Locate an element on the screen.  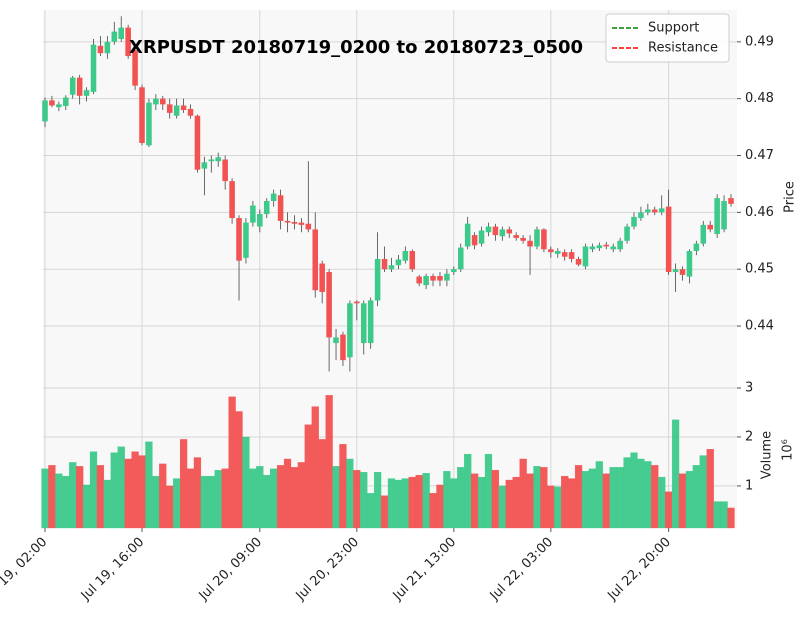
y-axis-label: Price is located at coordinates (790, 197).